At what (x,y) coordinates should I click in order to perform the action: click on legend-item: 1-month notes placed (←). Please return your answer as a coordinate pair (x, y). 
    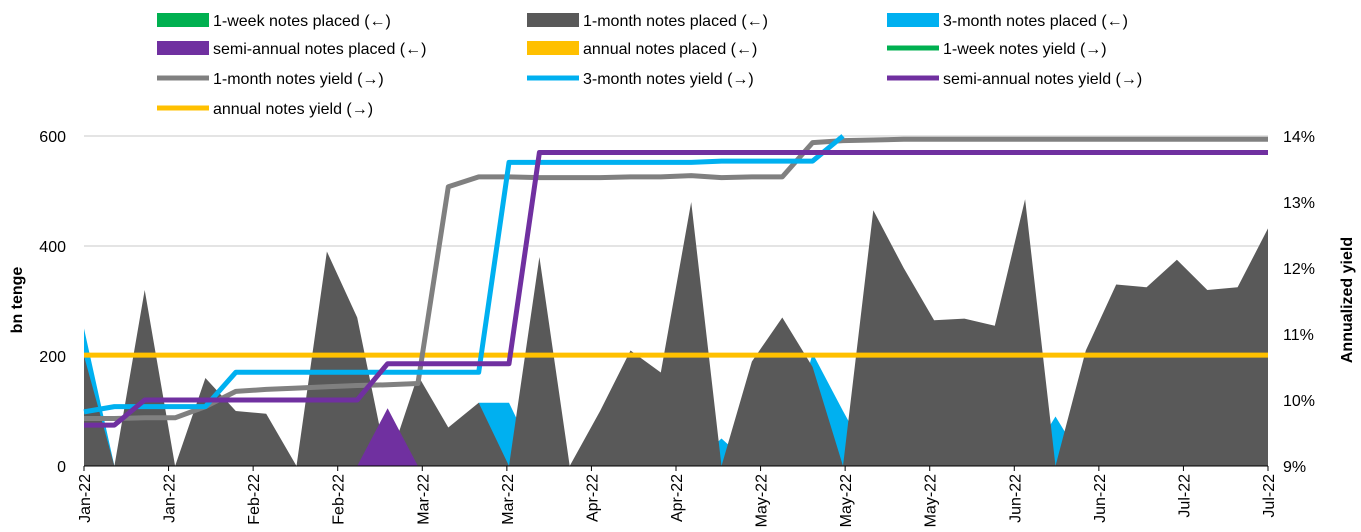
    Looking at the image, I should click on (647, 21).